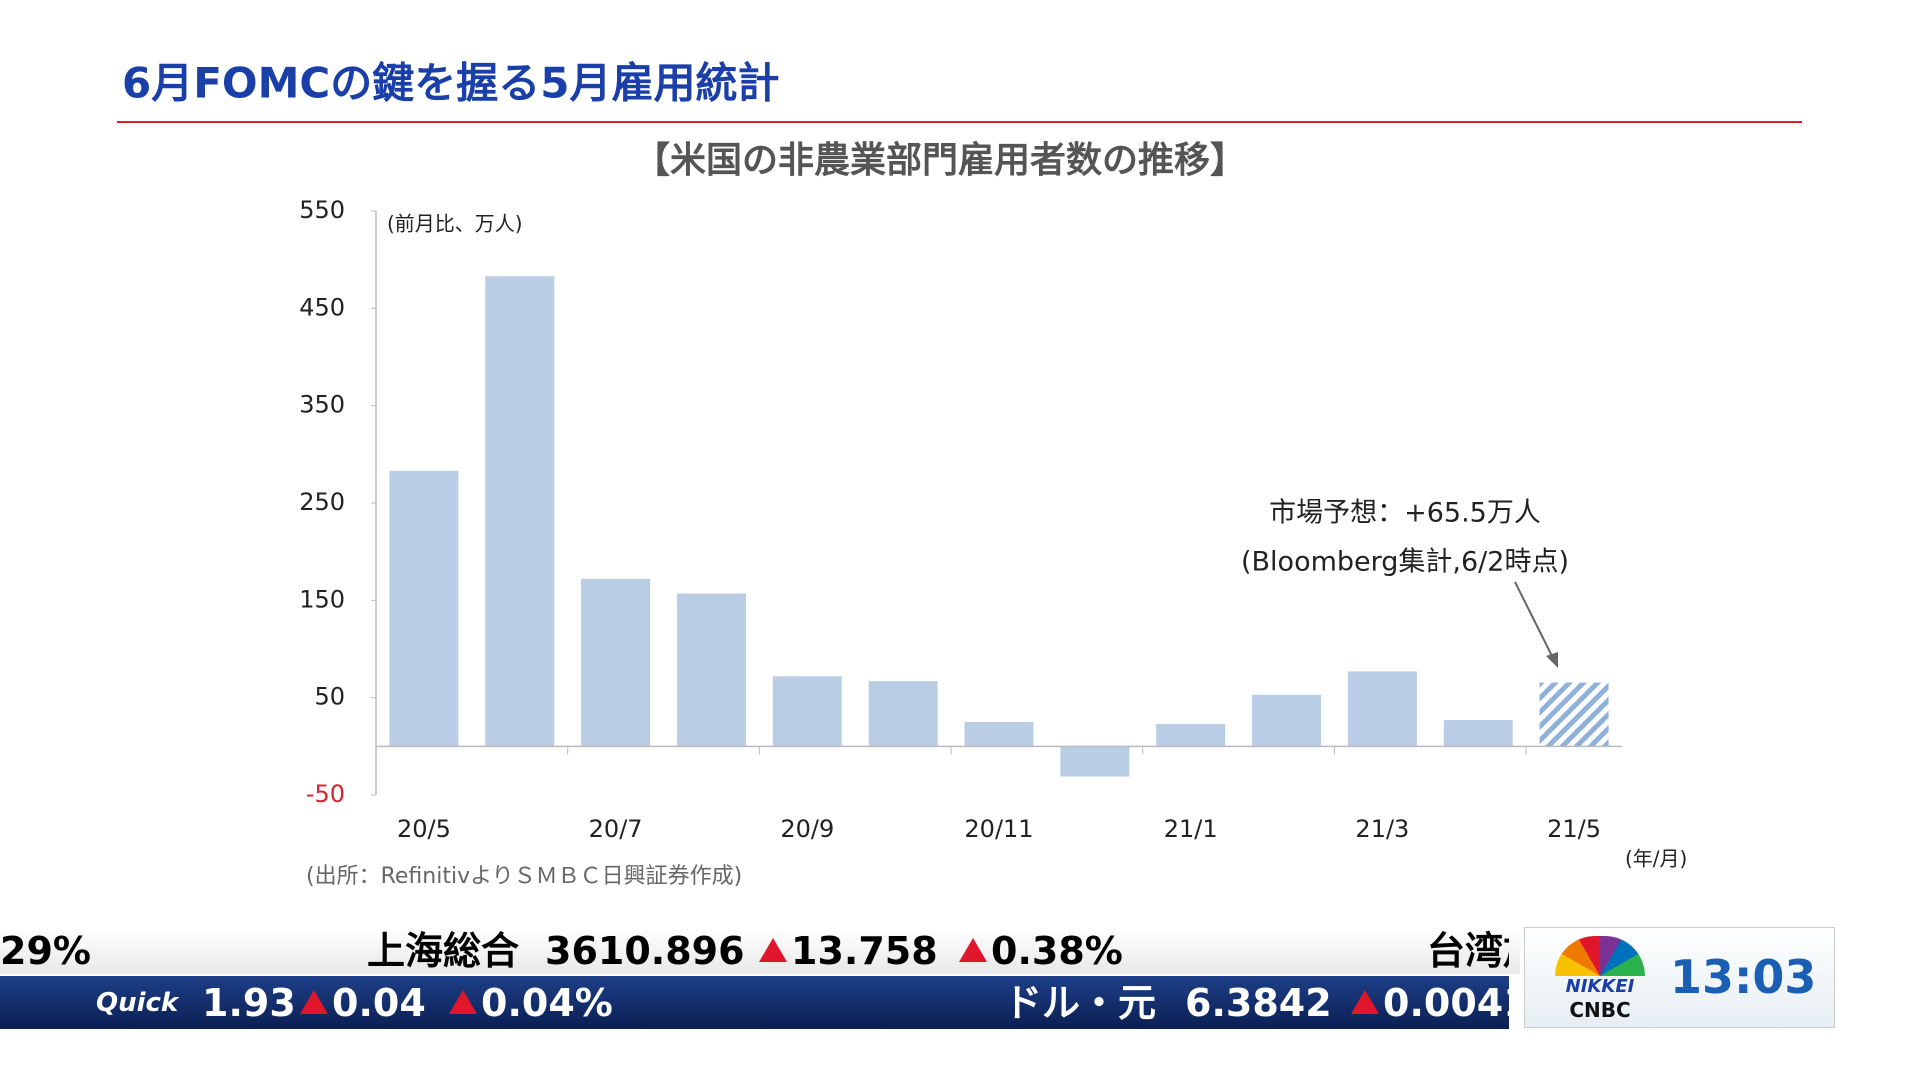  What do you see at coordinates (547, 1003) in the screenshot?
I see `ticker-text: 0.04%` at bounding box center [547, 1003].